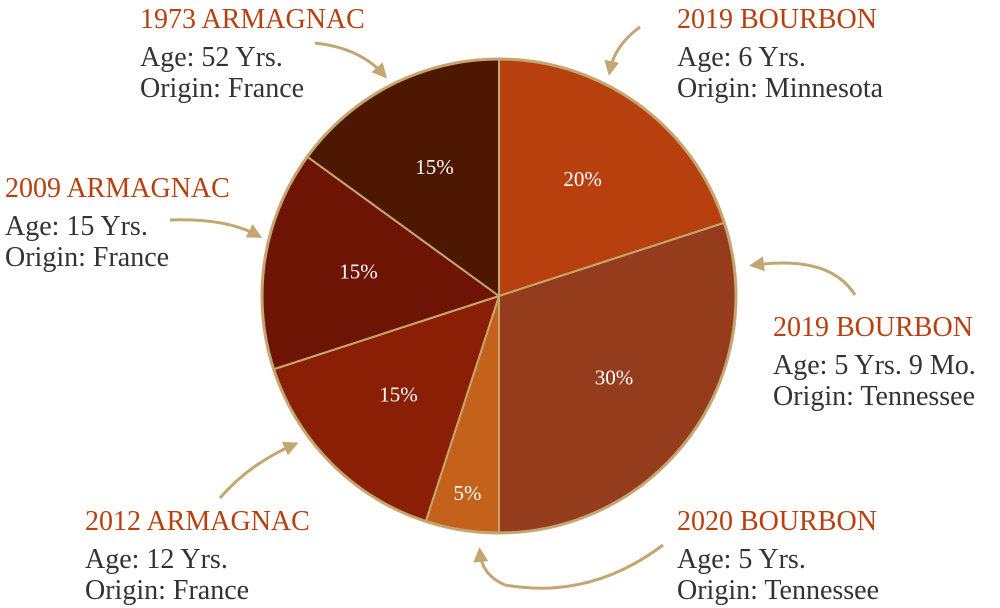 The width and height of the screenshot is (1000, 608). I want to click on category-label: 2012 ARMAGNAC, so click(197, 521).